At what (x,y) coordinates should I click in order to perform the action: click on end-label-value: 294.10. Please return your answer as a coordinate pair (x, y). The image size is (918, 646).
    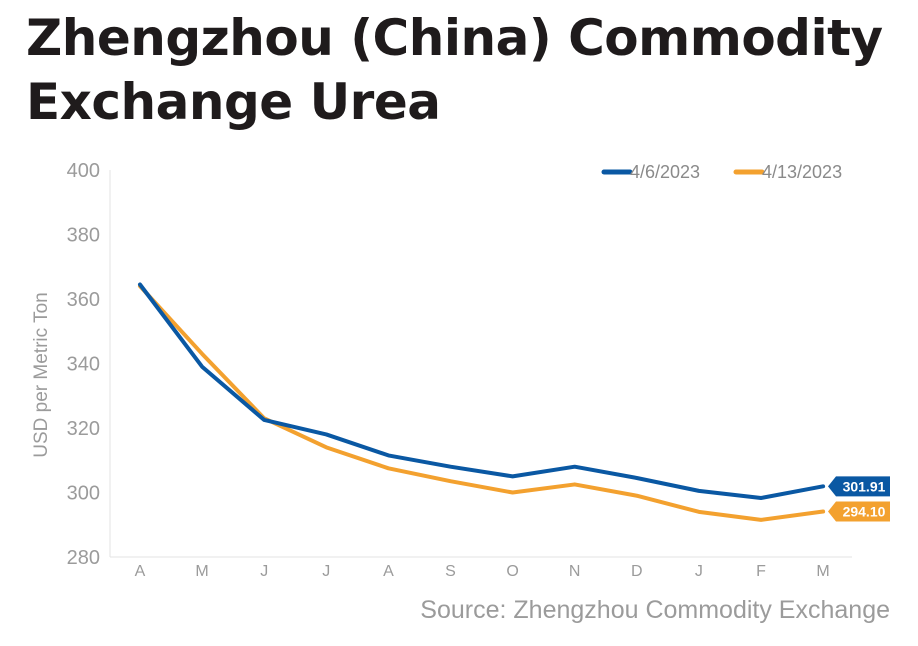
    Looking at the image, I should click on (864, 512).